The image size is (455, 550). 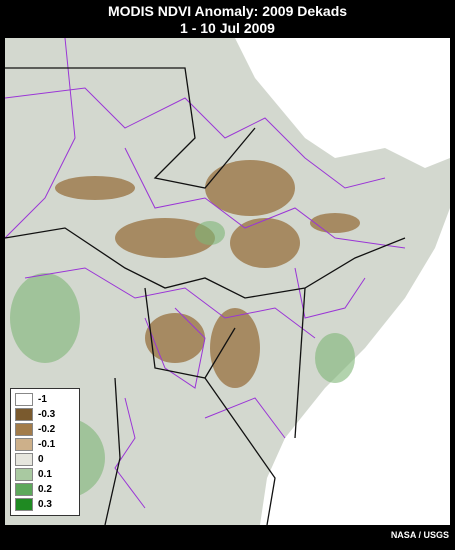 I want to click on legend-label: 0.3, so click(x=45, y=504).